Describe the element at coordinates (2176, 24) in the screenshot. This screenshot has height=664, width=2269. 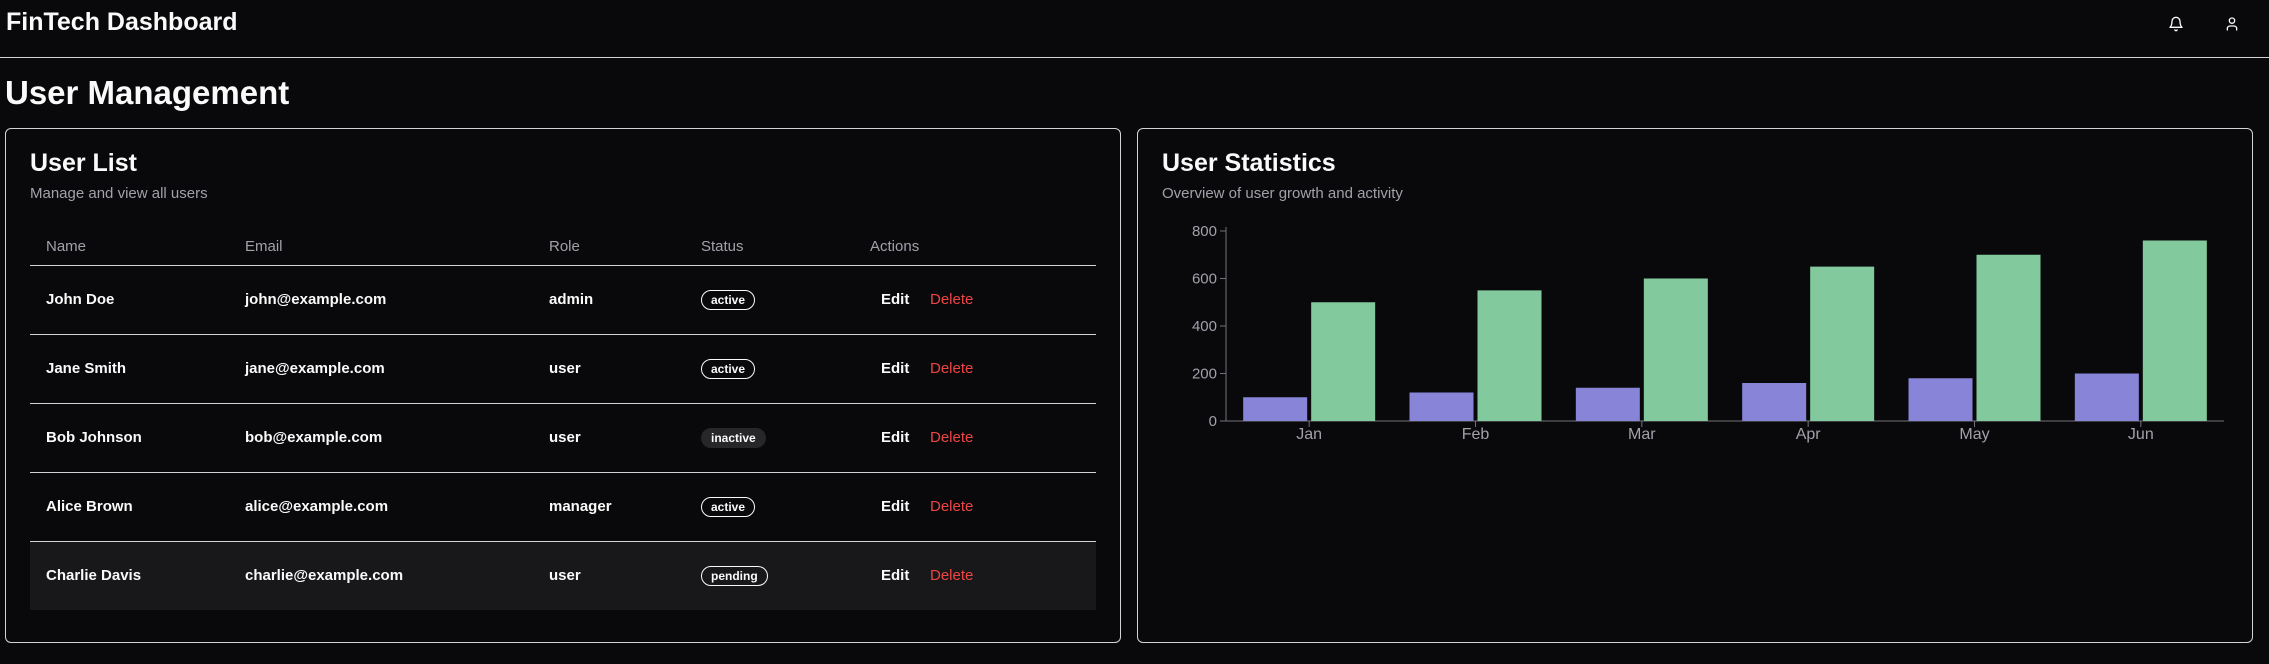
I see `bell-icon` at that location.